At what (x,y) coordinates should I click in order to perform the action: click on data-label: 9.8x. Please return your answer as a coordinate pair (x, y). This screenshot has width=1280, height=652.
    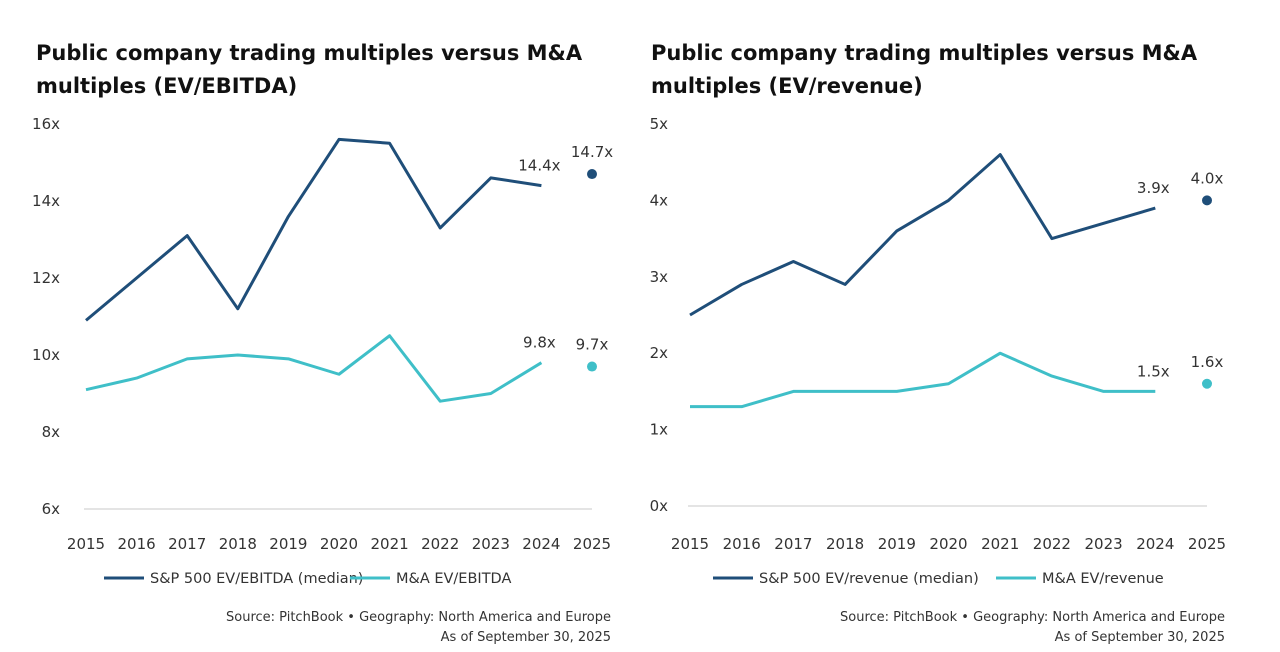
    Looking at the image, I should click on (539, 343).